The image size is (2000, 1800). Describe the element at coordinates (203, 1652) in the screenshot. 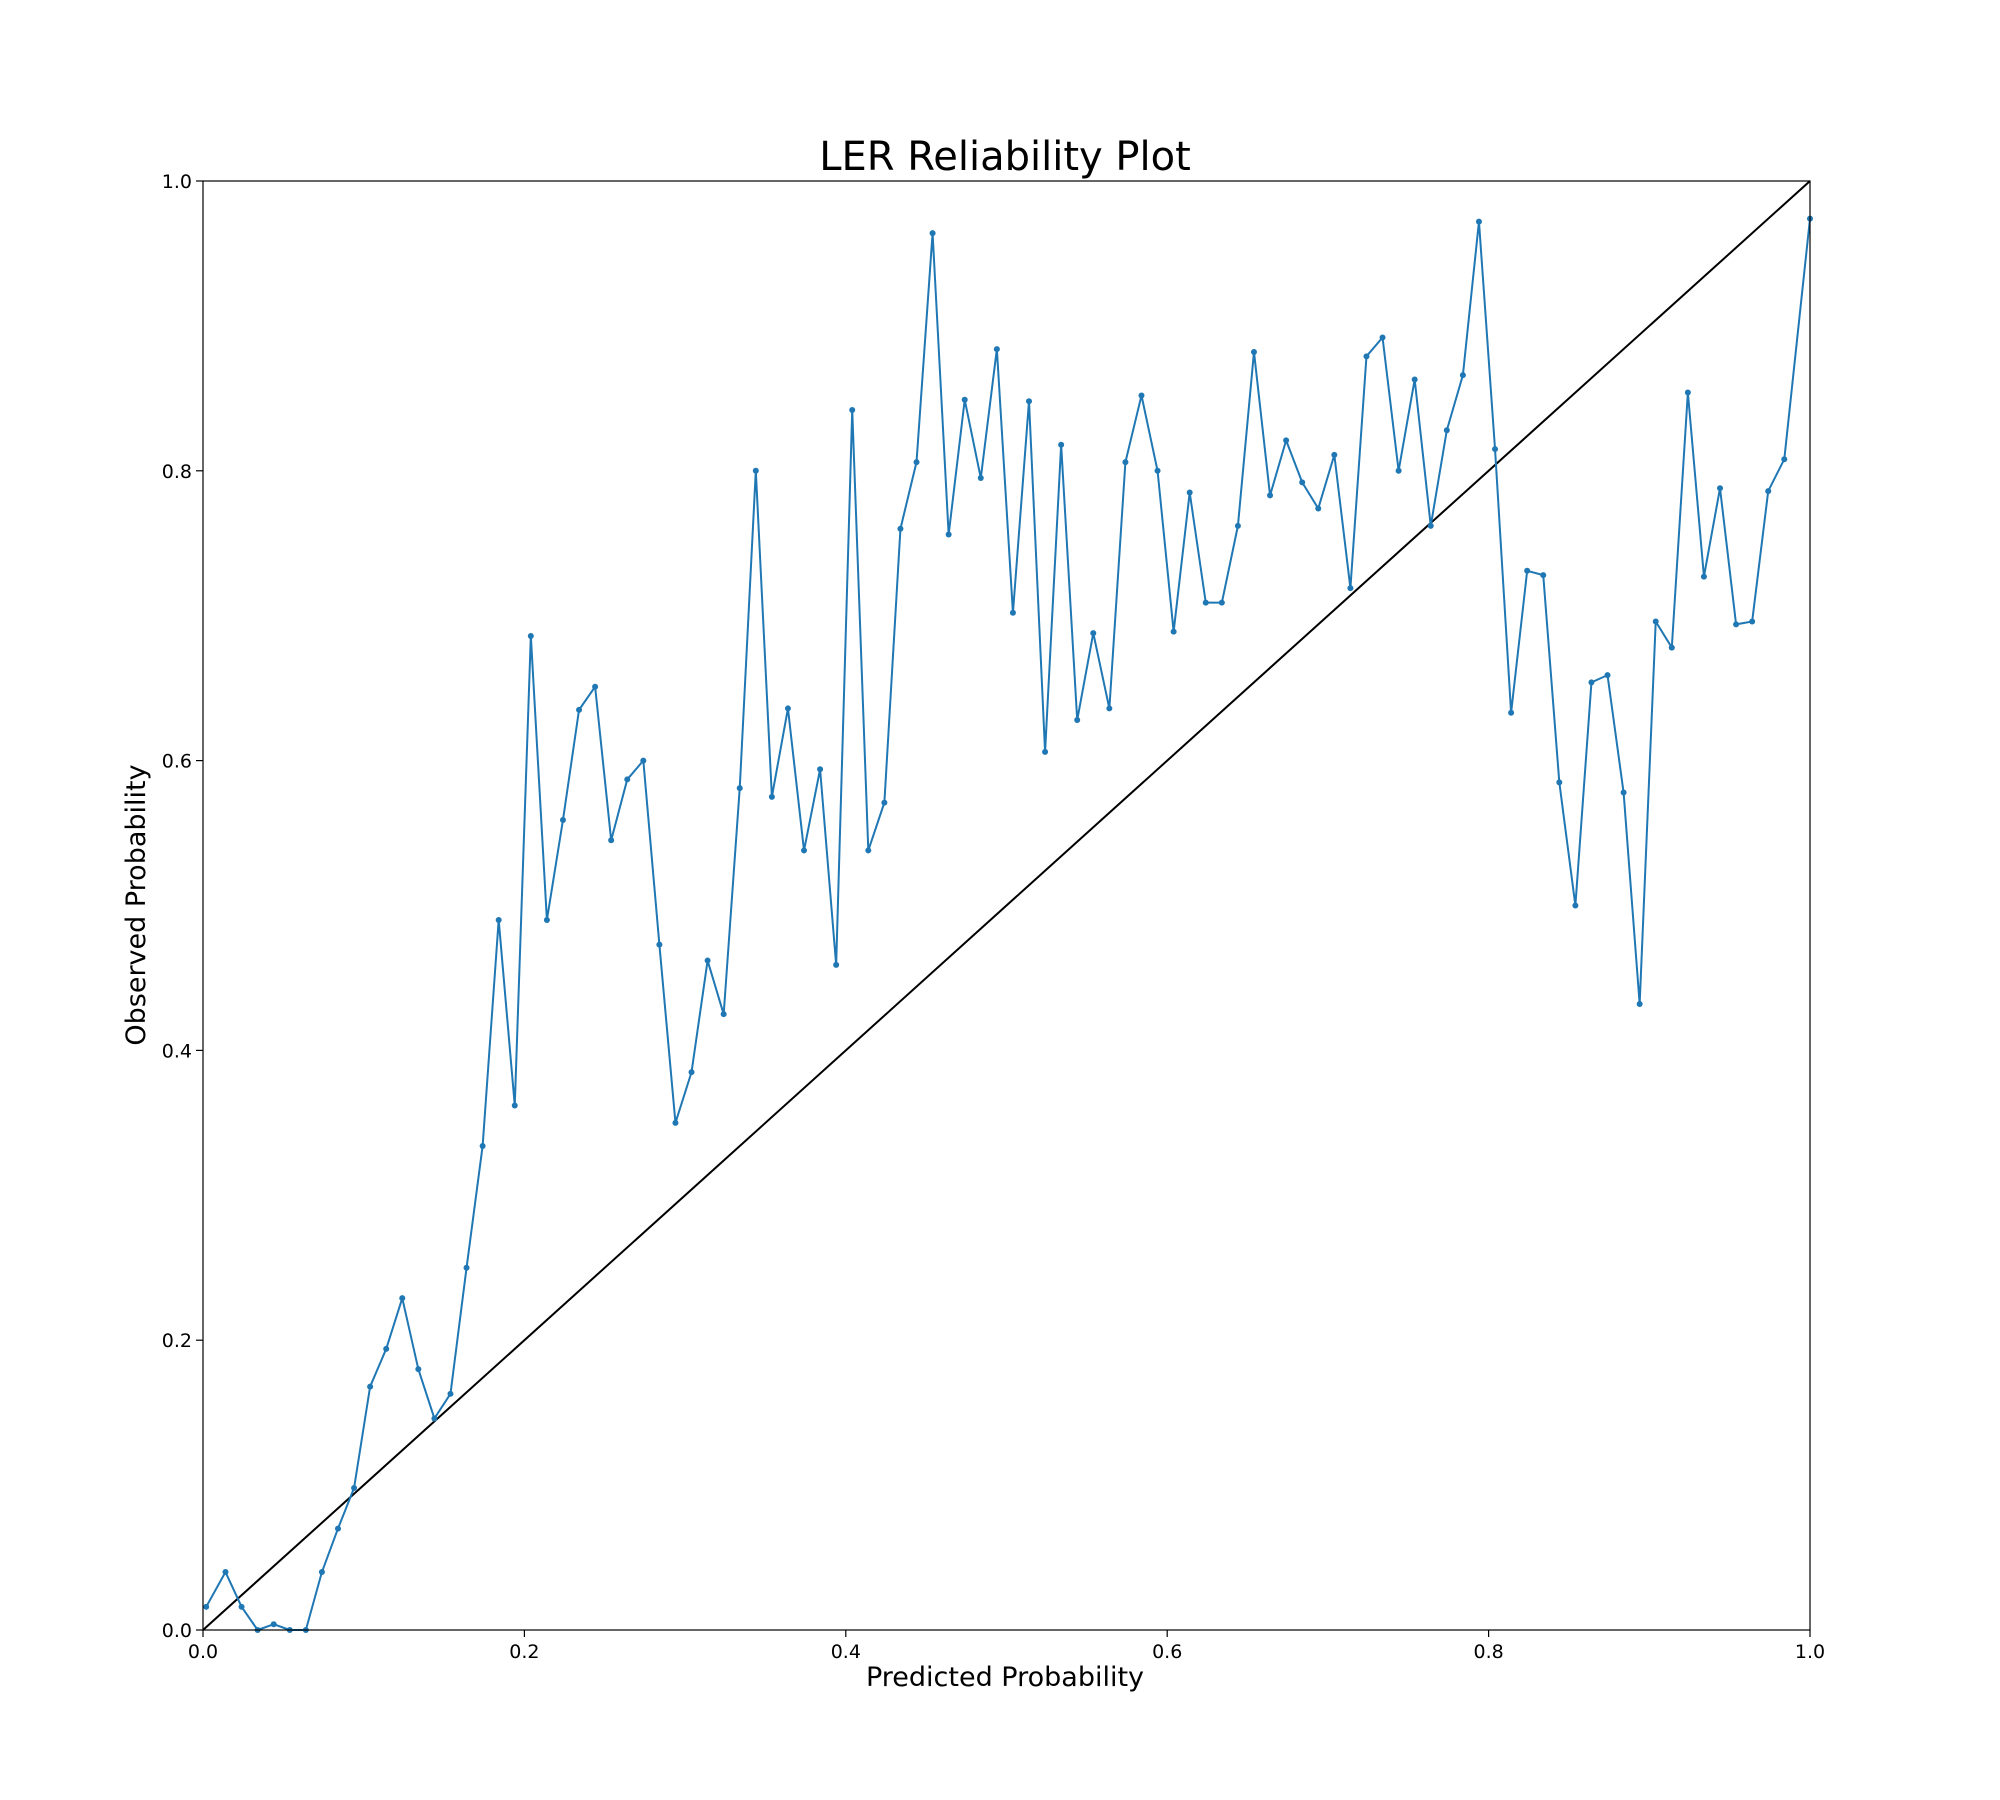

I see `x-tick-label: 0.0` at that location.